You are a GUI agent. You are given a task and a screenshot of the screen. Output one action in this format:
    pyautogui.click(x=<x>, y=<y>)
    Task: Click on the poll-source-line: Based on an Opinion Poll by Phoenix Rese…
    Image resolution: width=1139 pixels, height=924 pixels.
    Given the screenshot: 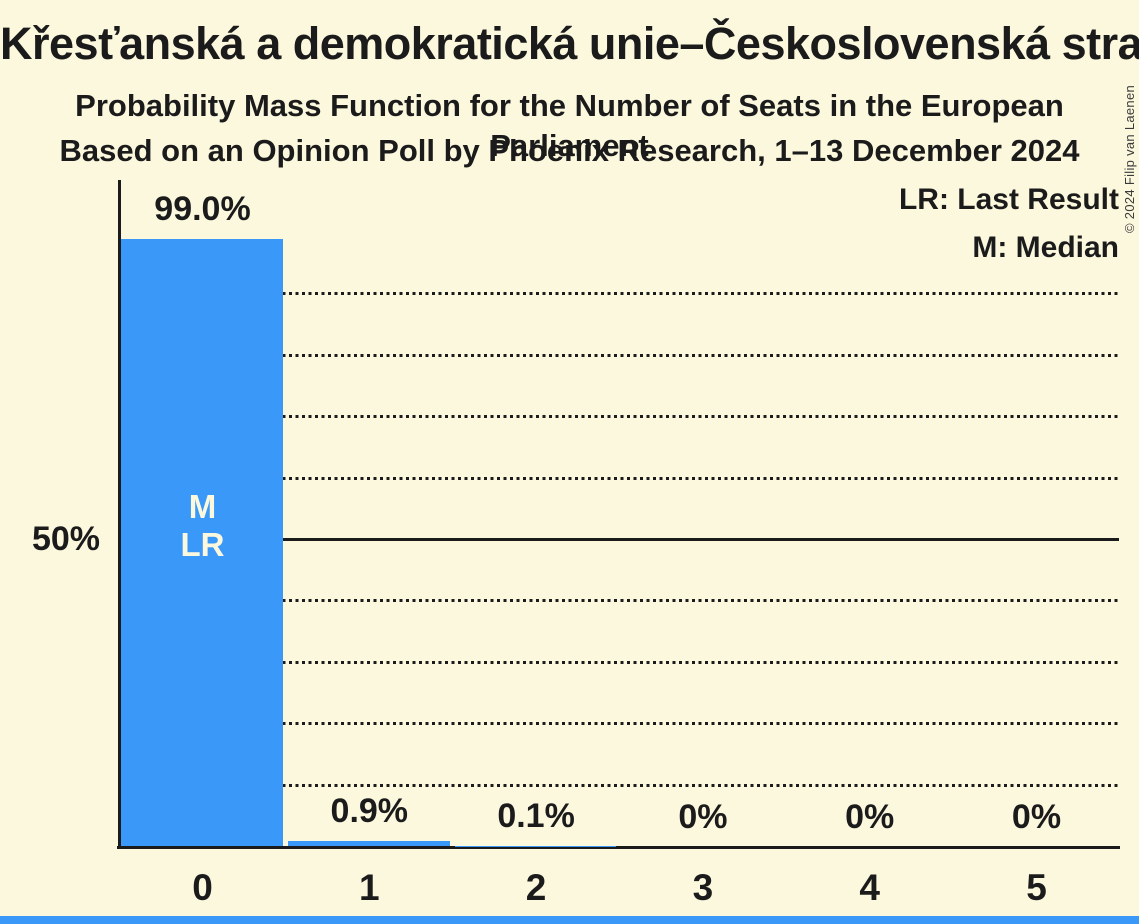 What is the action you would take?
    pyautogui.click(x=569, y=150)
    